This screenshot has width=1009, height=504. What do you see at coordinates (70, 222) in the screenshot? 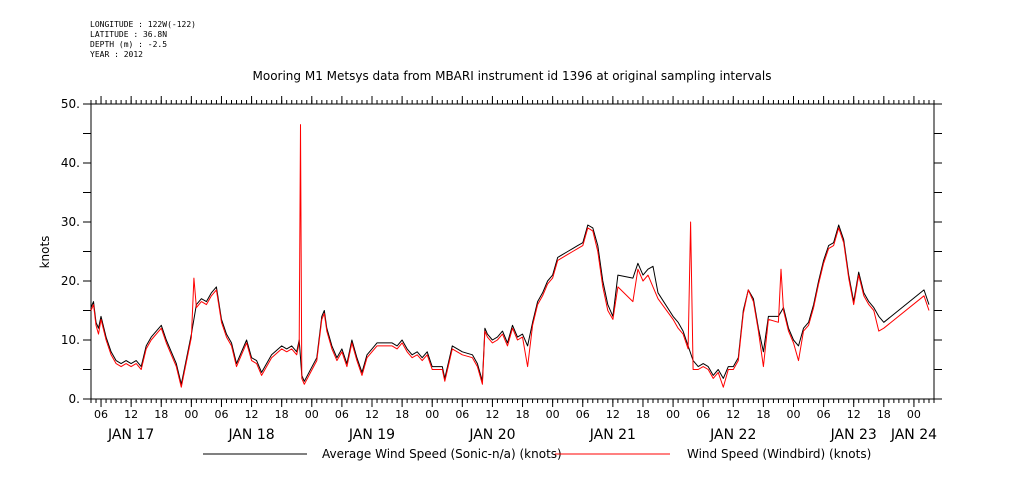
I see `y-tick-label: 30.` at bounding box center [70, 222].